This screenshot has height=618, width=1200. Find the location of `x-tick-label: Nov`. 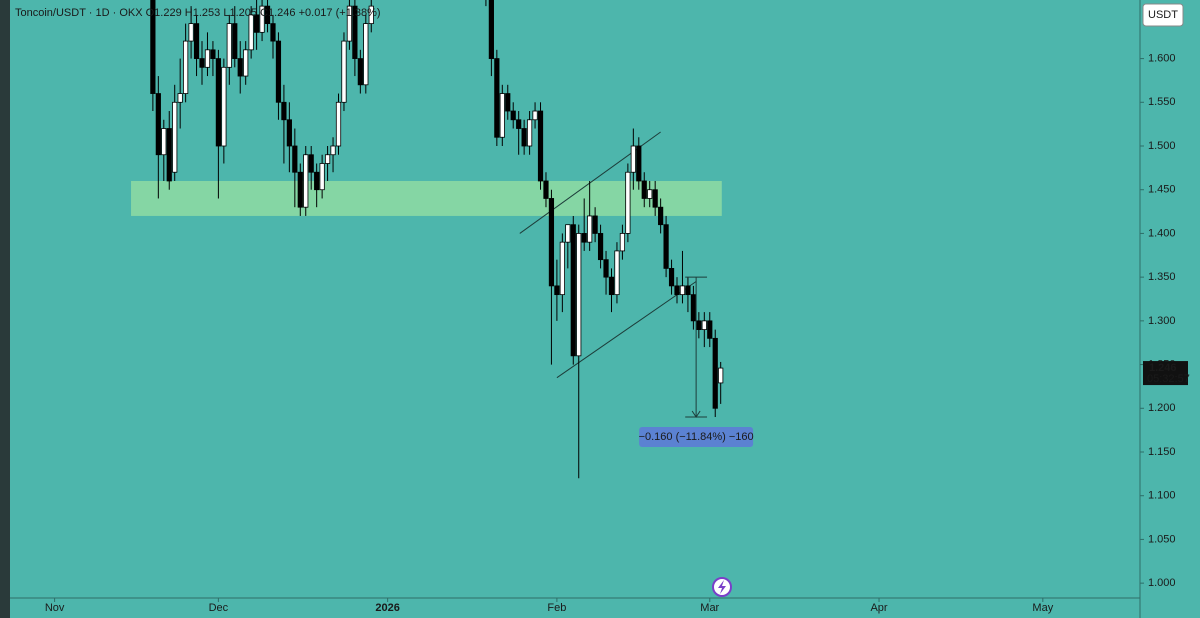

x-tick-label: Nov is located at coordinates (55, 608).